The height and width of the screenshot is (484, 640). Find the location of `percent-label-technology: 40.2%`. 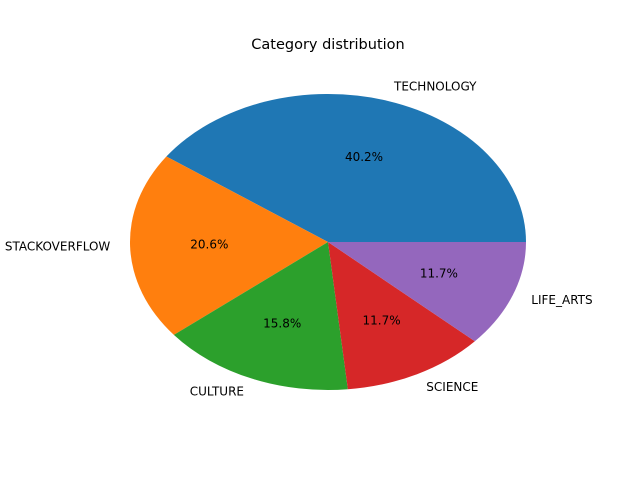

percent-label-technology: 40.2% is located at coordinates (364, 157).